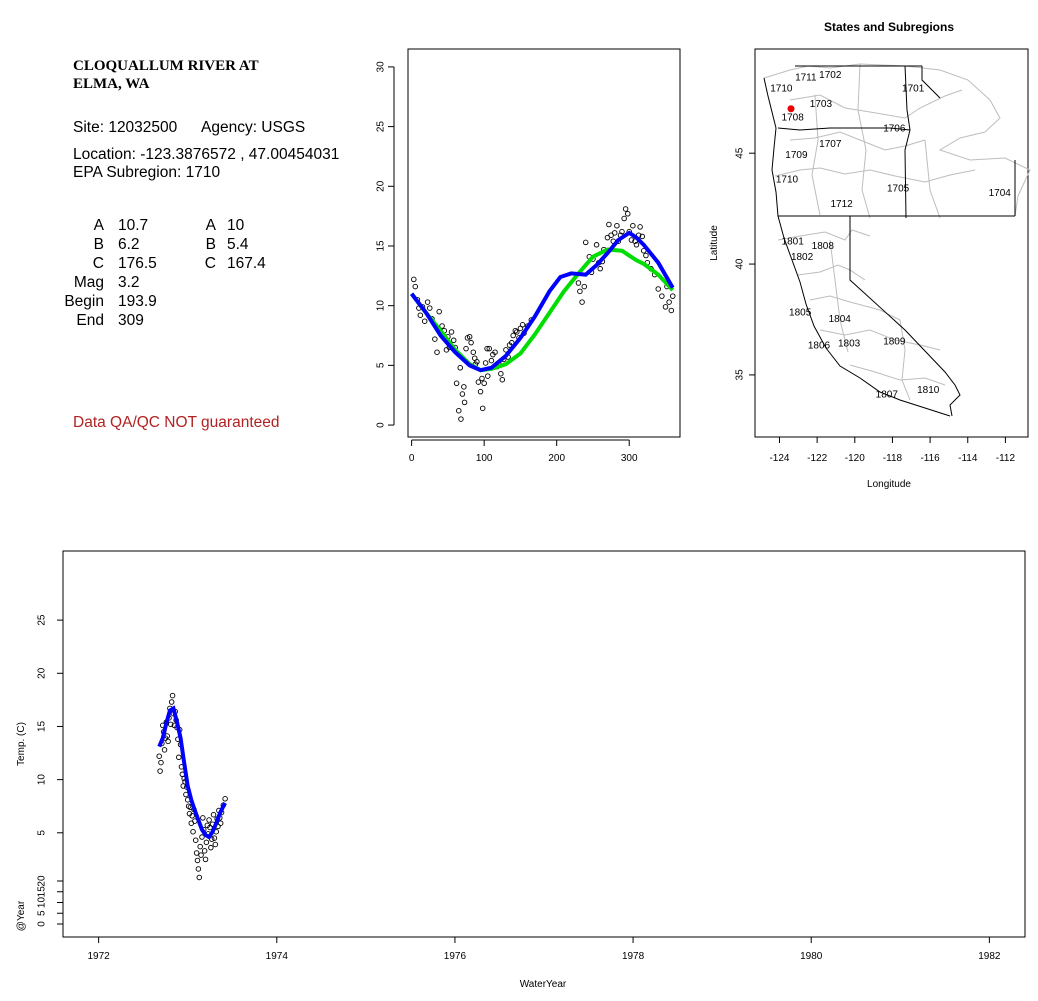  Describe the element at coordinates (42, 913) in the screenshot. I see `ts-year-tick-label: 5` at that location.